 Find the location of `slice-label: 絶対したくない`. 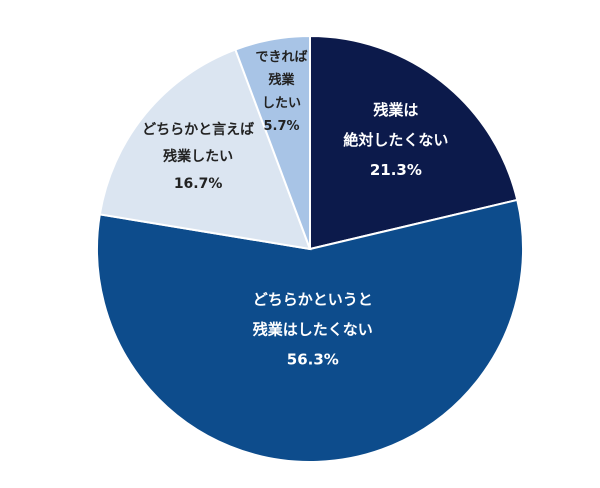

slice-label: 絶対したくない is located at coordinates (395, 140).